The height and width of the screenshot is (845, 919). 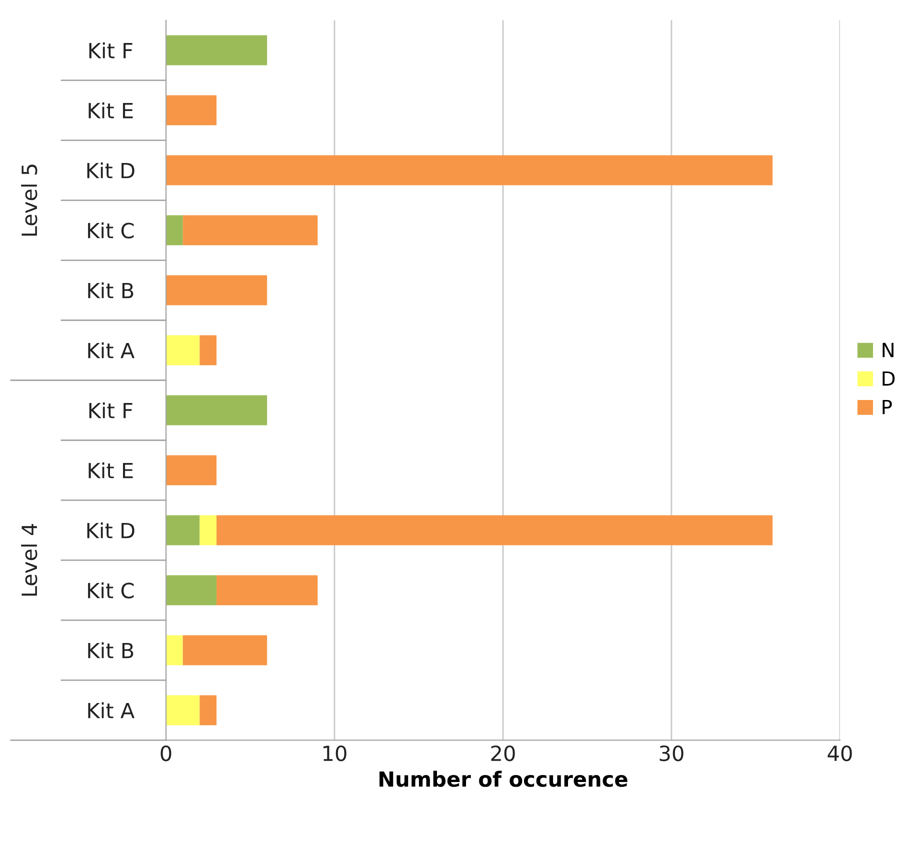 What do you see at coordinates (888, 378) in the screenshot?
I see `legend-label: D` at bounding box center [888, 378].